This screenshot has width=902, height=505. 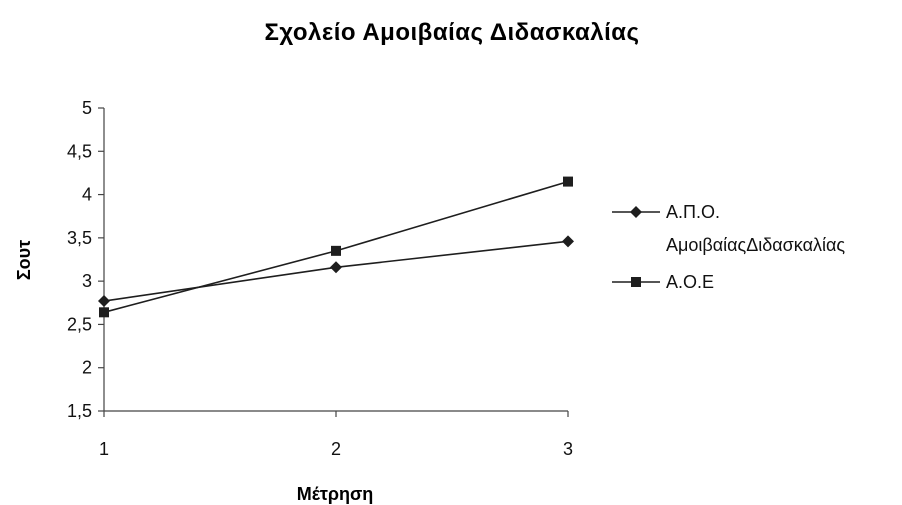 I want to click on y-tick-label: 4, so click(x=87, y=195).